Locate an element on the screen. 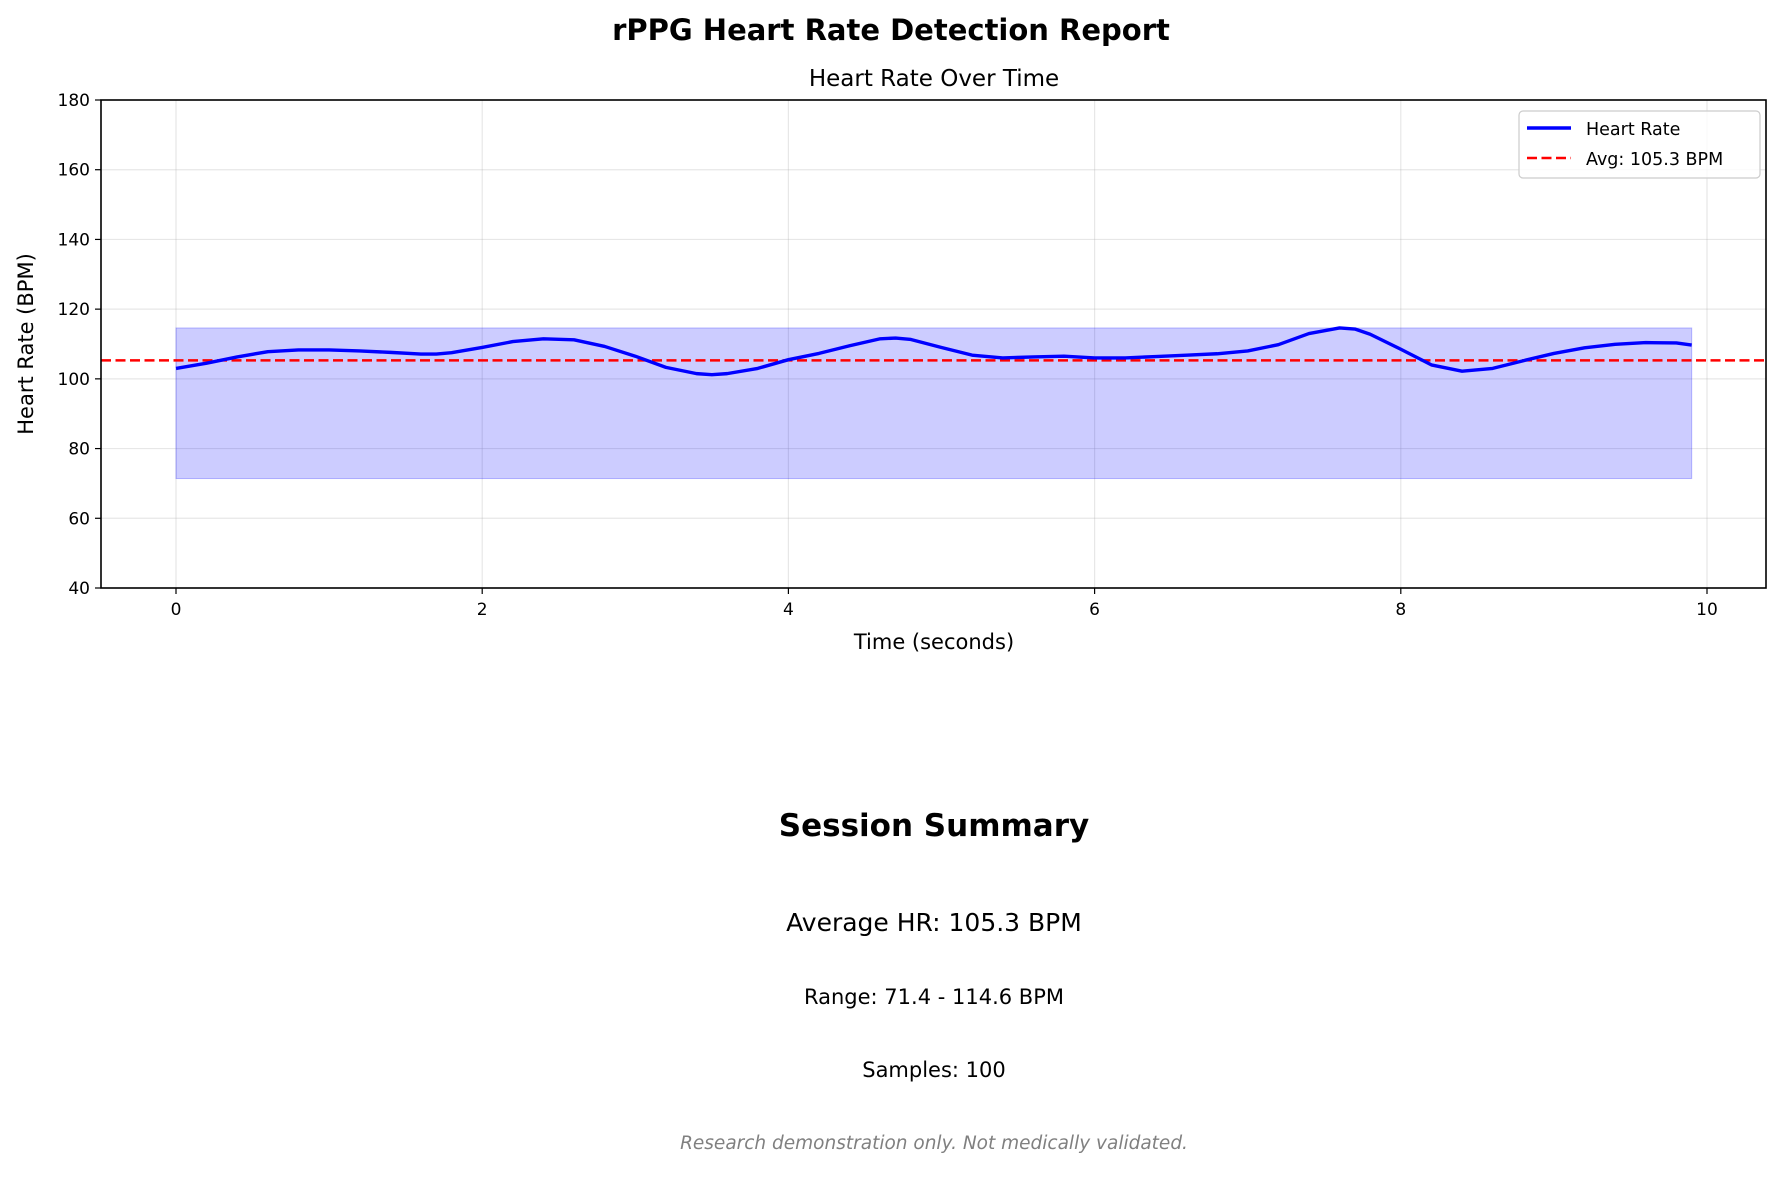  legend-label-average: Avg: 105.3 BPM is located at coordinates (1654, 160).